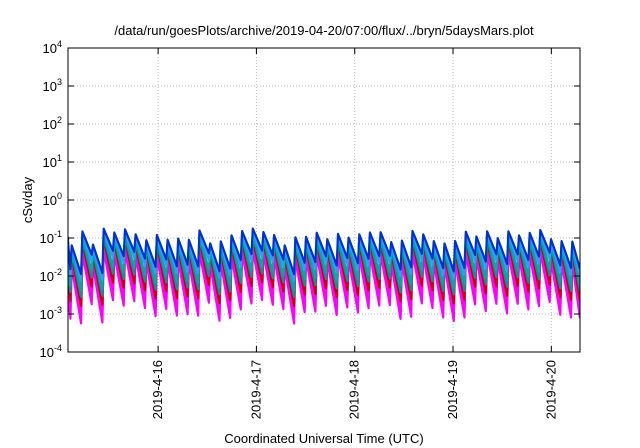  I want to click on y-axis-label: cSv/day, so click(27, 199).